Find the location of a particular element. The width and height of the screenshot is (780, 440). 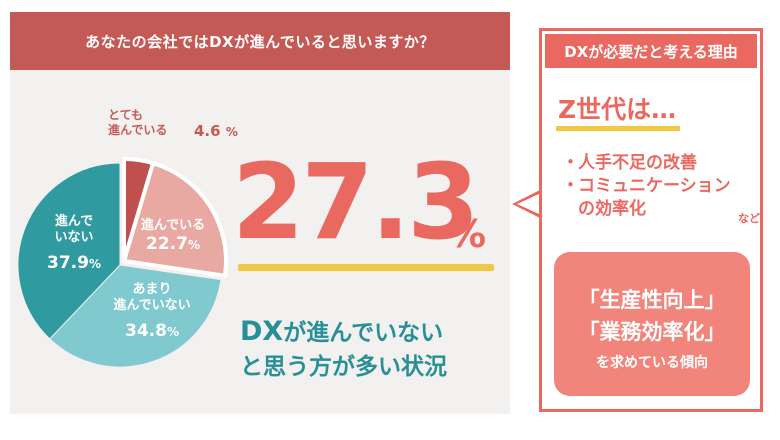

conclusion-text: DXが進んでいない と思う方が多い状況 is located at coordinates (343, 348).